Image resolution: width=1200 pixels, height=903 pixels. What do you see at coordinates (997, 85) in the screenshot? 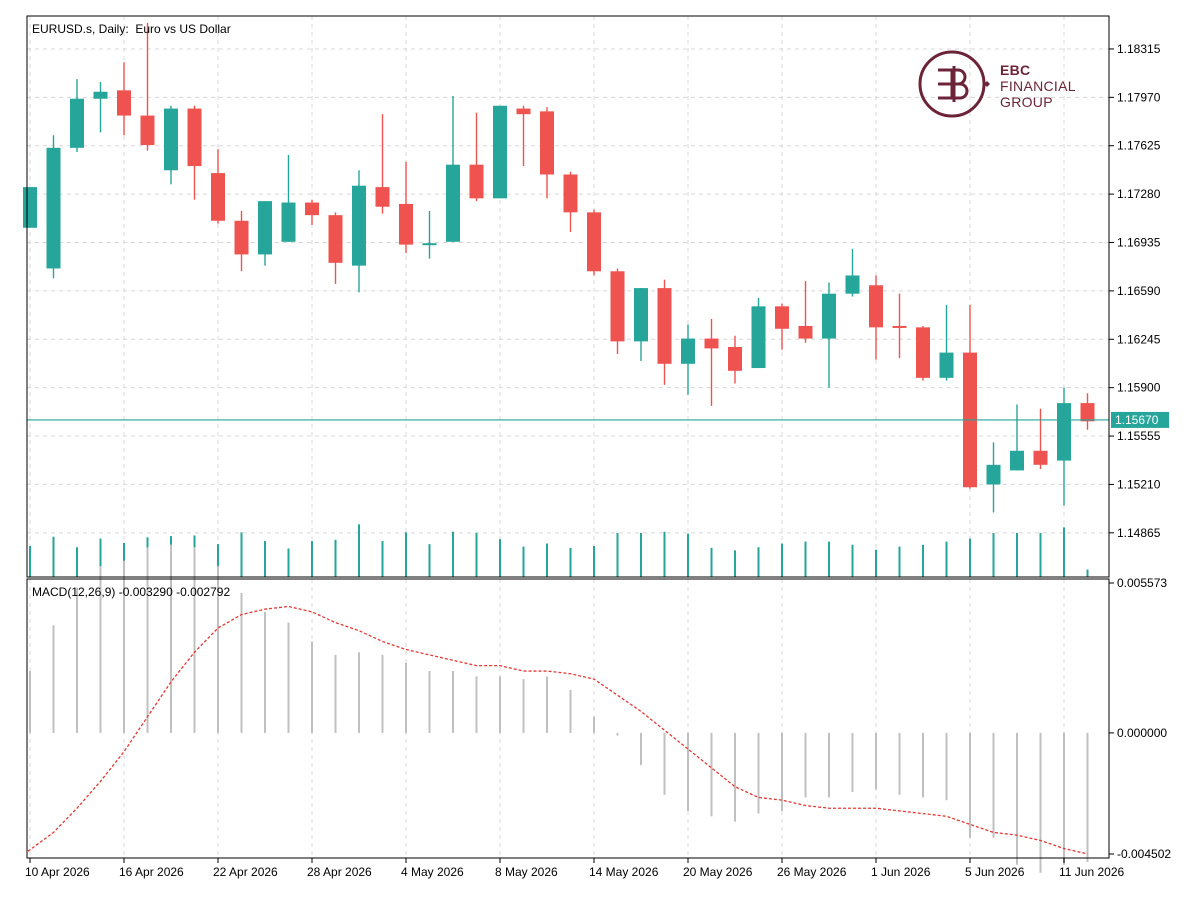
I see `ebc-logo: EBC FINANCIAL GROUP` at bounding box center [997, 85].